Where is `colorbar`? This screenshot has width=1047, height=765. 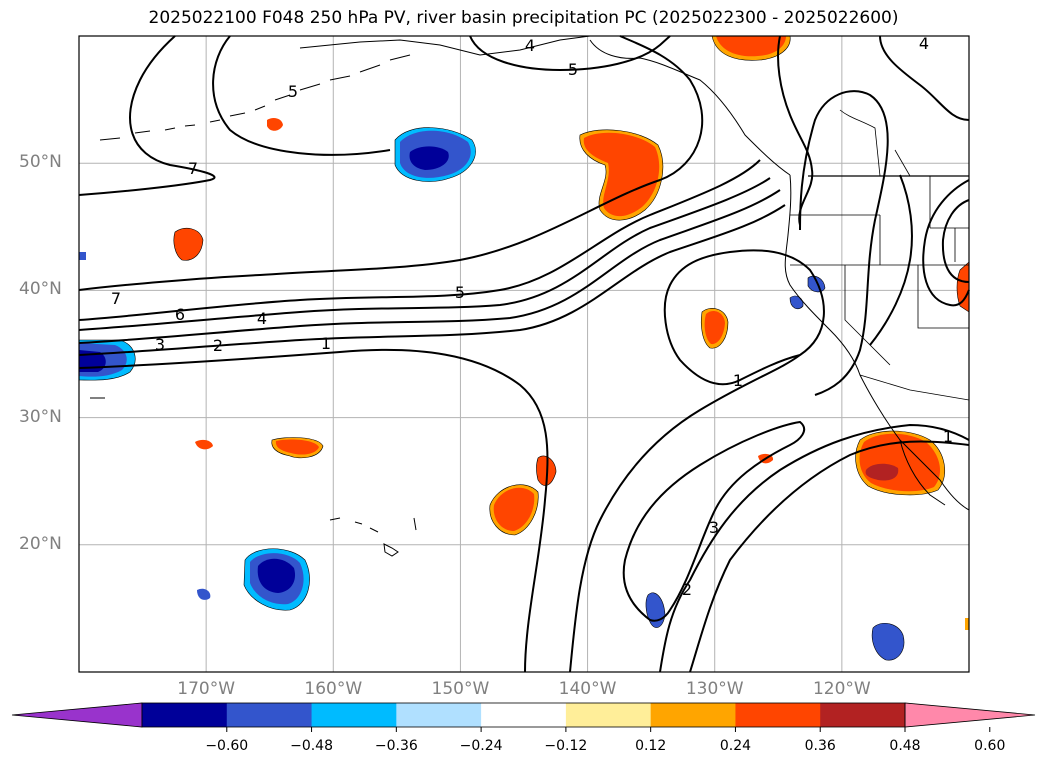 colorbar is located at coordinates (523, 717).